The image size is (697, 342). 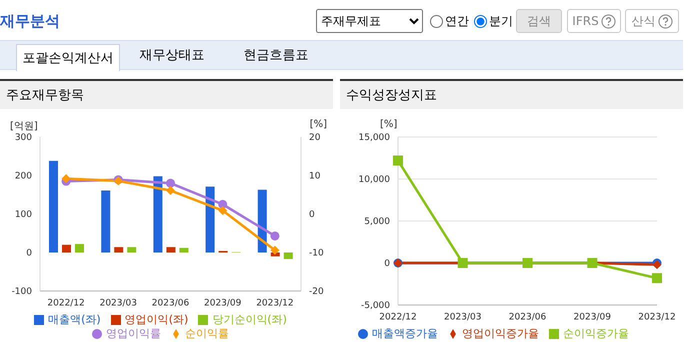 I want to click on y-tick-label: 300, so click(x=23, y=138).